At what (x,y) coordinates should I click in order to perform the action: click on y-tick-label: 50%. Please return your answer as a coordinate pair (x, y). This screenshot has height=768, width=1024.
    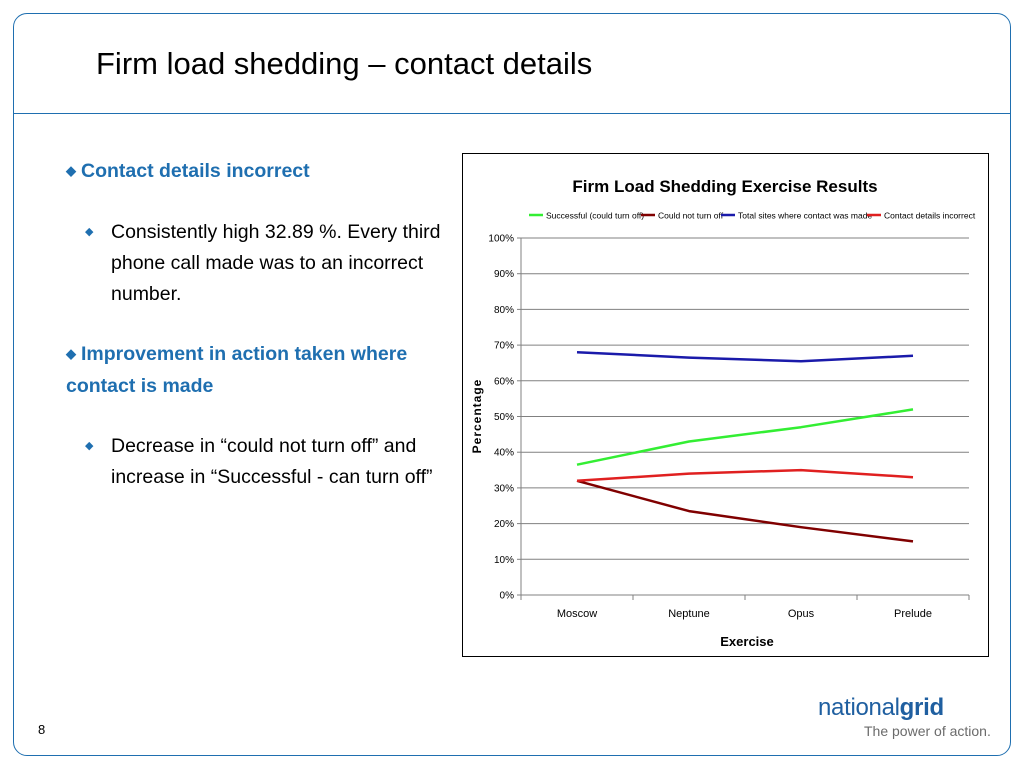
    Looking at the image, I should click on (504, 417).